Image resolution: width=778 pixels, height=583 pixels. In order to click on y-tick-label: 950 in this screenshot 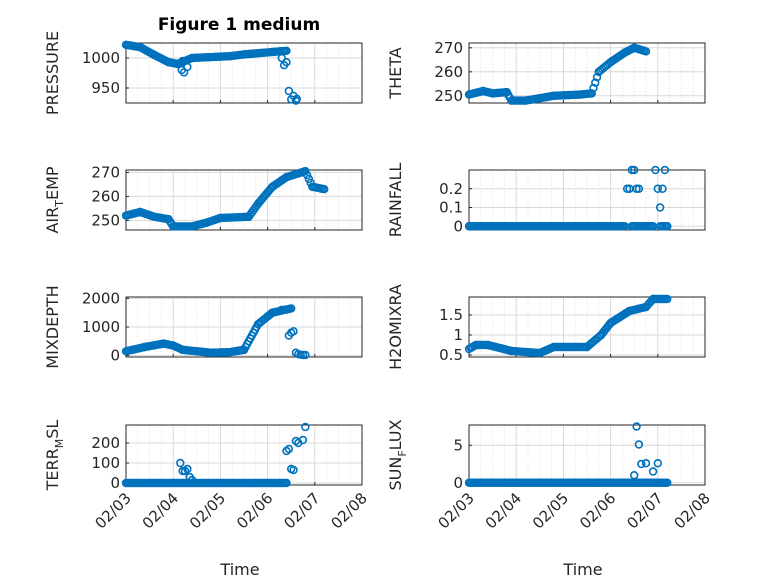, I will do `click(105, 88)`.